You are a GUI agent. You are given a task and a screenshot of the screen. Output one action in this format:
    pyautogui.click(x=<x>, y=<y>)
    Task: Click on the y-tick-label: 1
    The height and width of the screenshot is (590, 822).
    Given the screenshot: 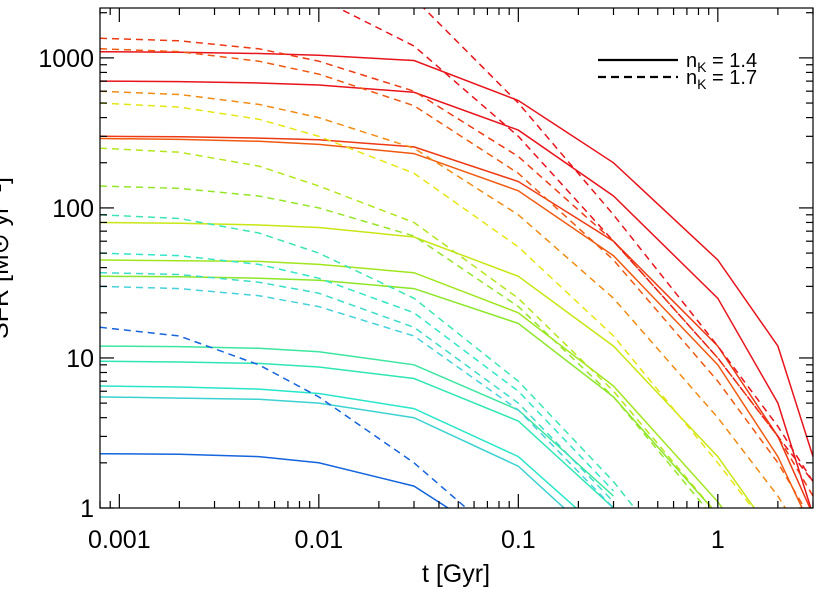 What is the action you would take?
    pyautogui.click(x=87, y=509)
    